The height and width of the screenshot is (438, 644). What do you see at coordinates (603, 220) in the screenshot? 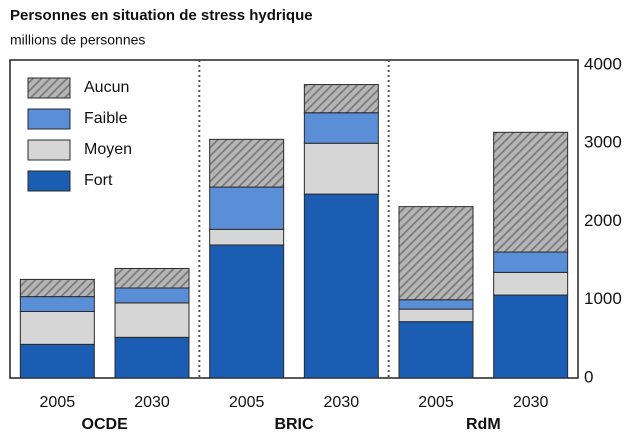
I see `y-tick-label: 2000` at bounding box center [603, 220].